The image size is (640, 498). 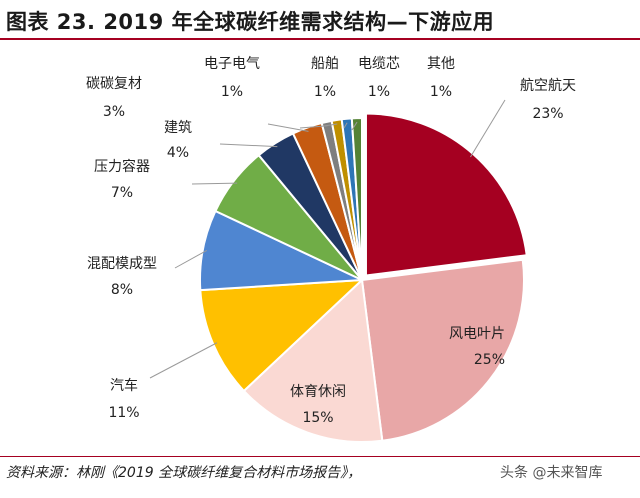 I want to click on slice-label-11: 电缆芯, so click(x=379, y=64).